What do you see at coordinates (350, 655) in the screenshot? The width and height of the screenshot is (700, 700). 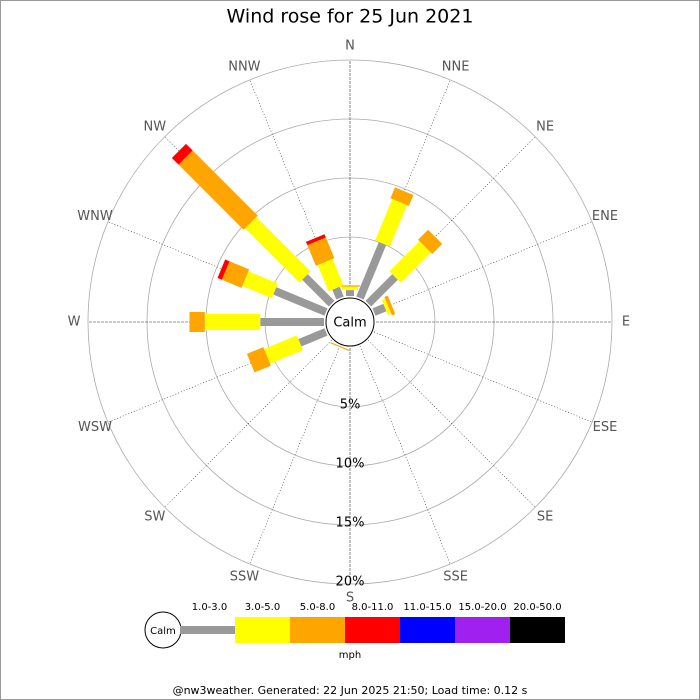 I see `unit-label: mph` at bounding box center [350, 655].